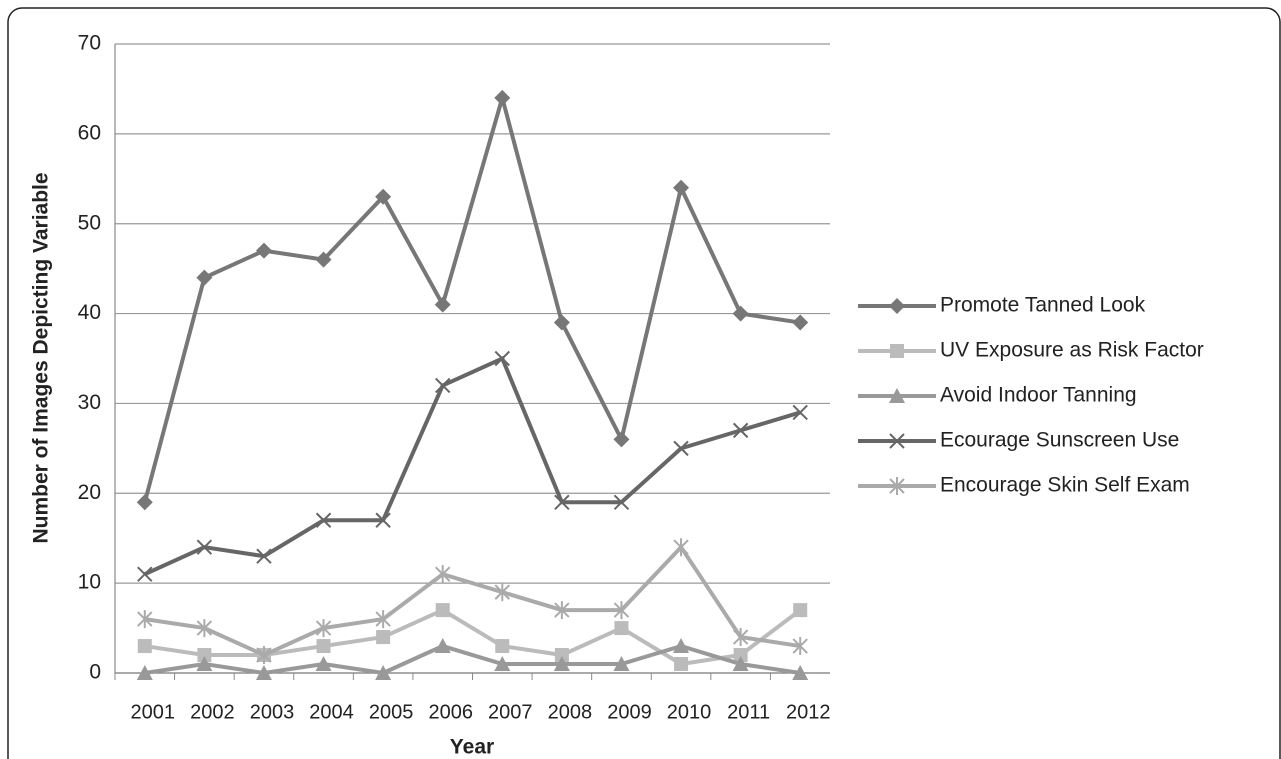 The width and height of the screenshot is (1281, 759). I want to click on x-tick-label: 2006, so click(450, 712).